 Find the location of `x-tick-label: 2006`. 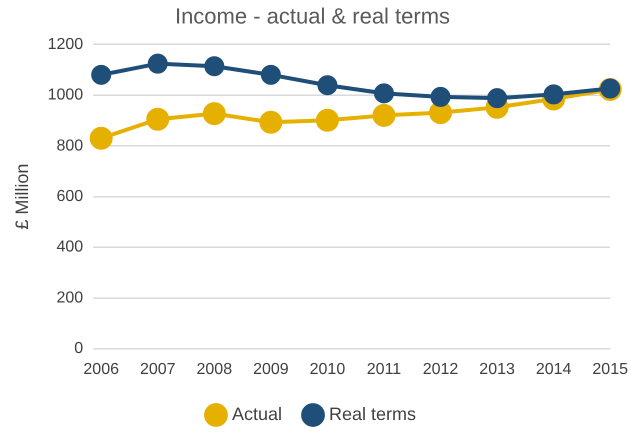

x-tick-label: 2006 is located at coordinates (101, 369).